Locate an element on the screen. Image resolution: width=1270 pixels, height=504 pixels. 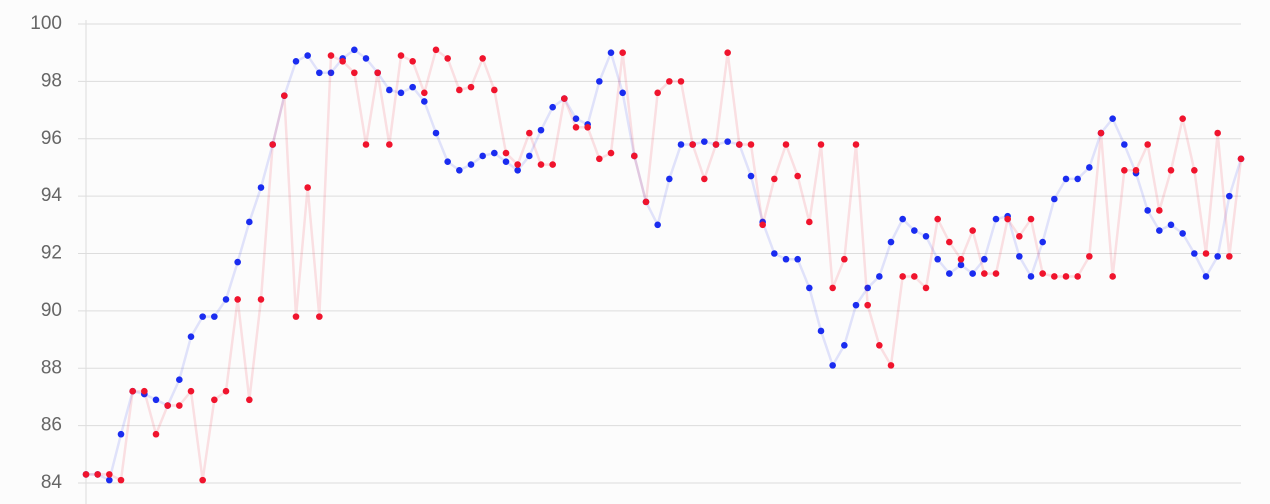
y-tick-label: 86 is located at coordinates (51, 425).